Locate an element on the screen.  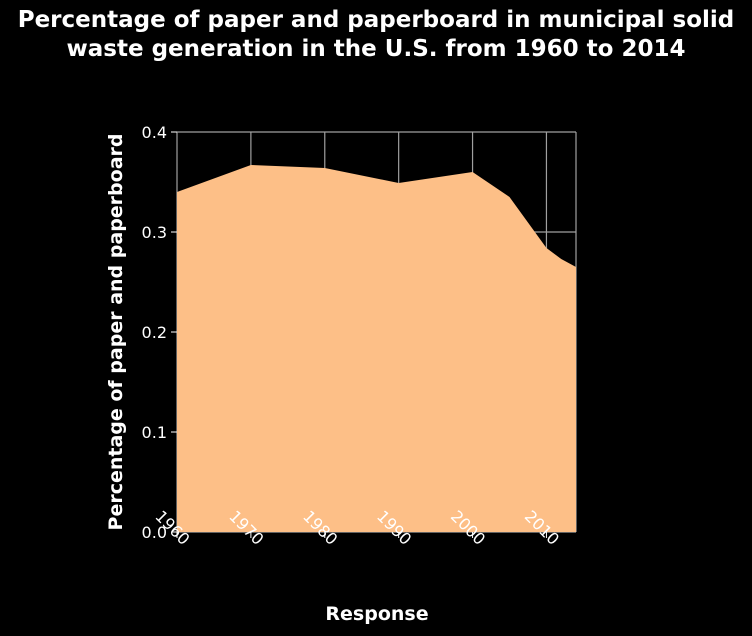
y-tick-label: 0.1 is located at coordinates (154, 432).